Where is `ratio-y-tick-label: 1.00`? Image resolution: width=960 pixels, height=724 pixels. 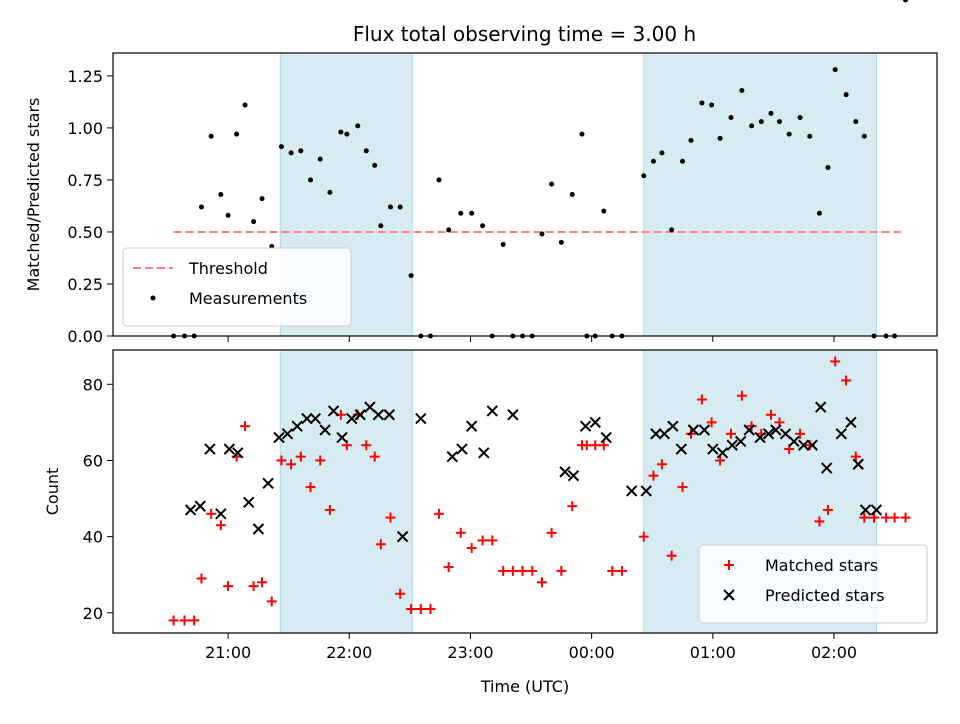
ratio-y-tick-label: 1.00 is located at coordinates (85, 128).